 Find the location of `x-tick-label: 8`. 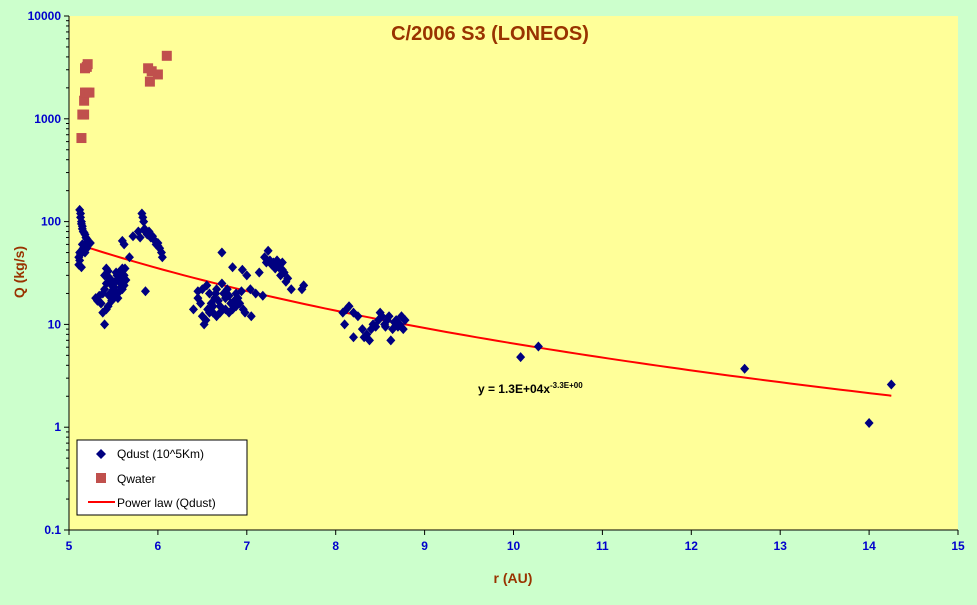

x-tick-label: 8 is located at coordinates (335, 546).